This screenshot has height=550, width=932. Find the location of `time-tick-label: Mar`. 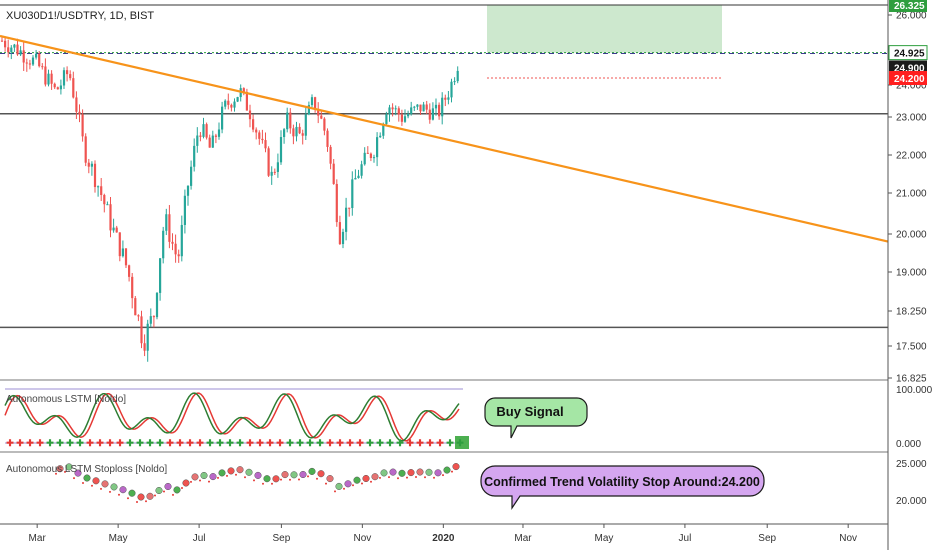

time-tick-label: Mar is located at coordinates (523, 538).